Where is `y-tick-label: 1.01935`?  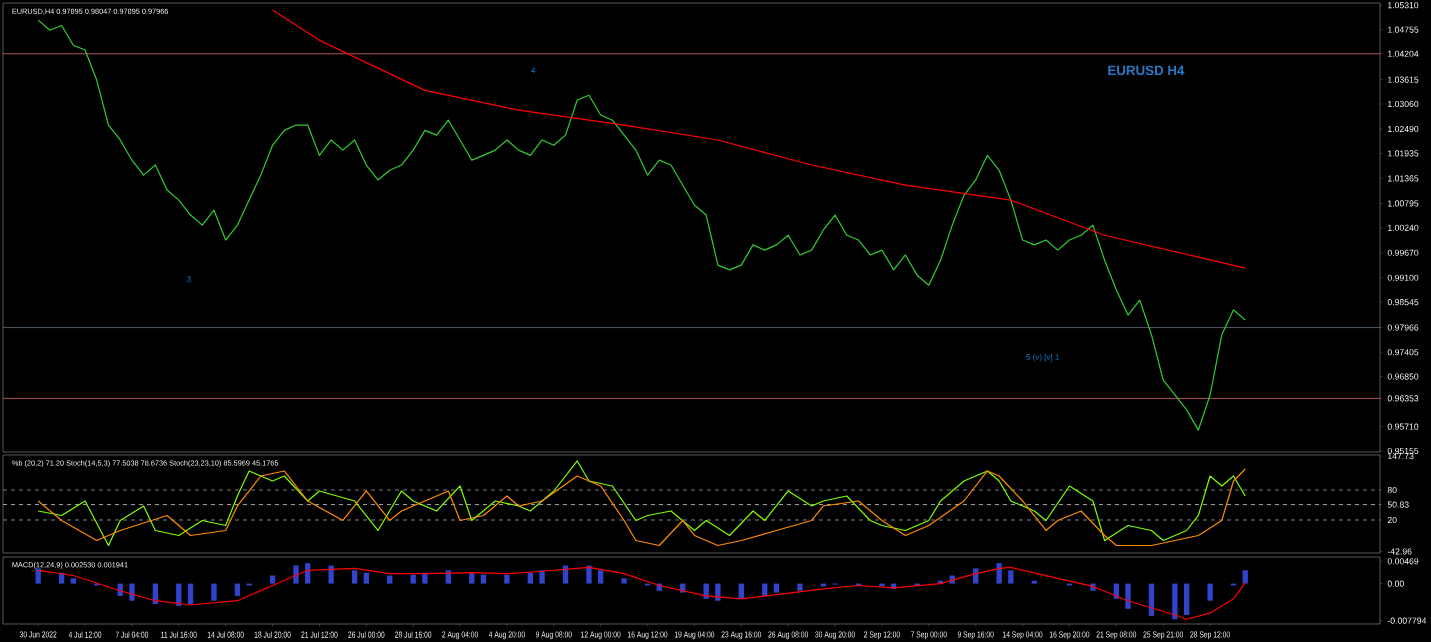
y-tick-label: 1.01935 is located at coordinates (1403, 153).